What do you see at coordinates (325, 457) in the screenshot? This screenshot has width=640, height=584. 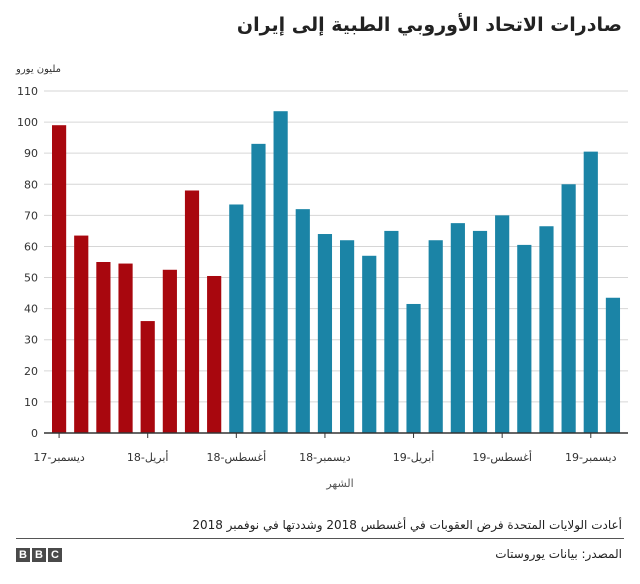 I see `x-tick-label: ديسمبر-18` at bounding box center [325, 457].